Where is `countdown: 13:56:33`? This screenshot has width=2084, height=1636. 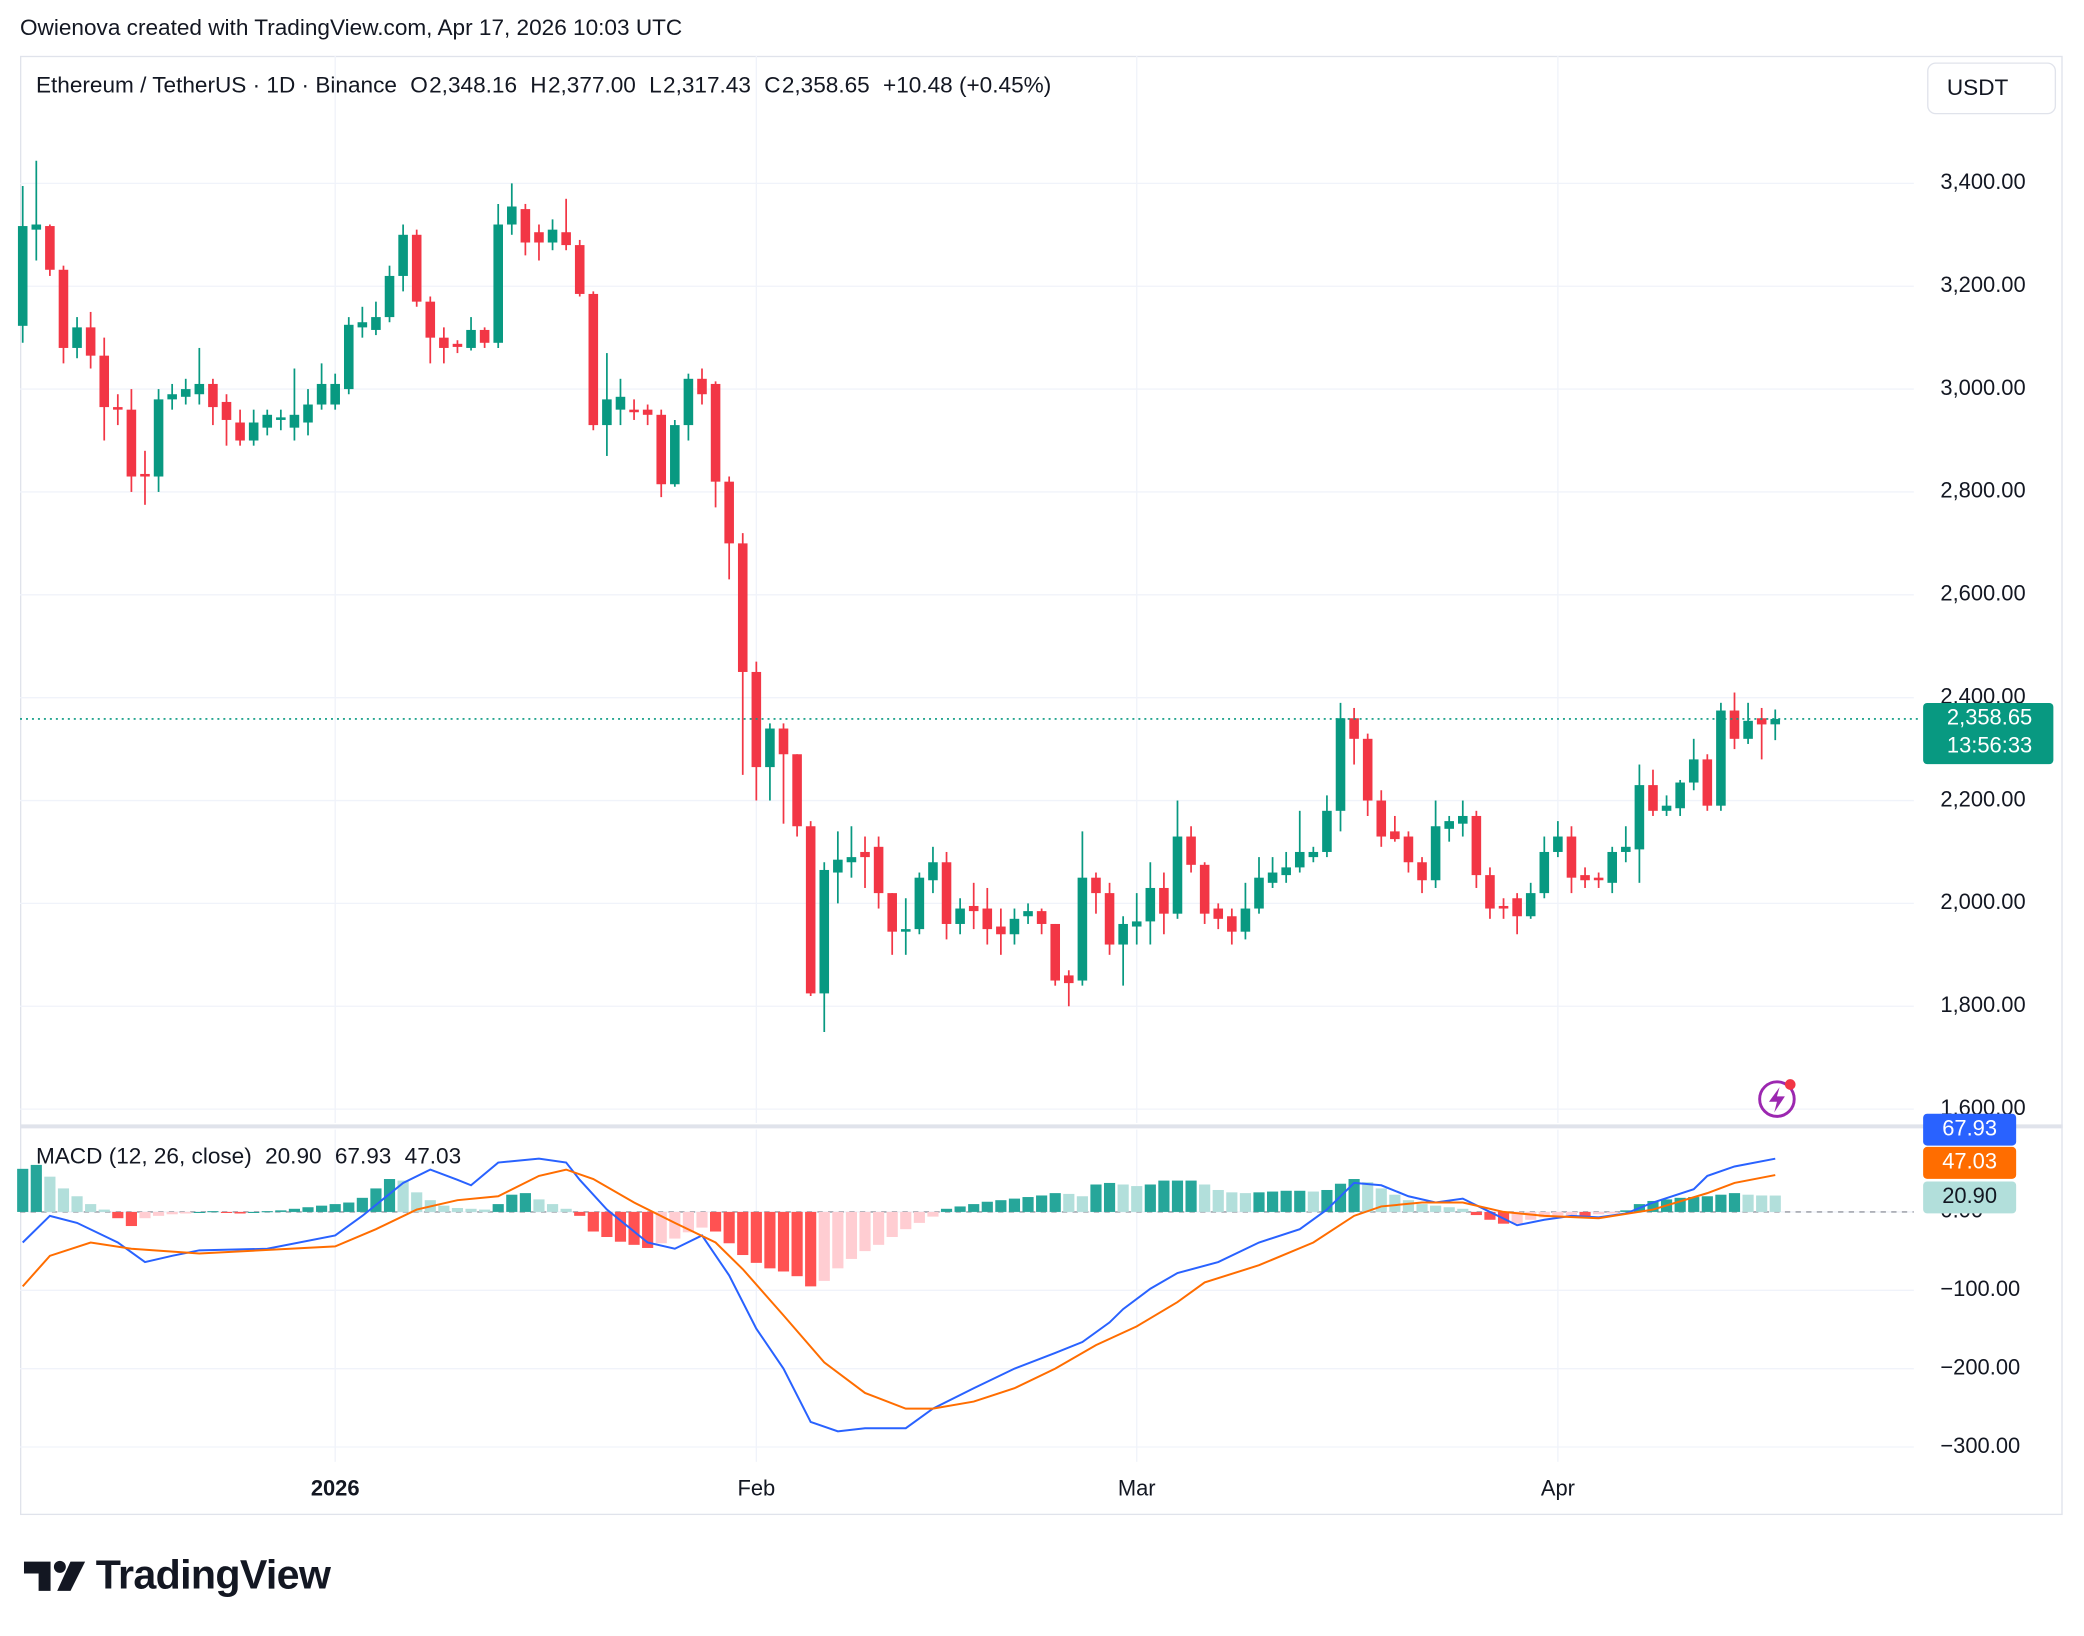
countdown: 13:56:33 is located at coordinates (1989, 745).